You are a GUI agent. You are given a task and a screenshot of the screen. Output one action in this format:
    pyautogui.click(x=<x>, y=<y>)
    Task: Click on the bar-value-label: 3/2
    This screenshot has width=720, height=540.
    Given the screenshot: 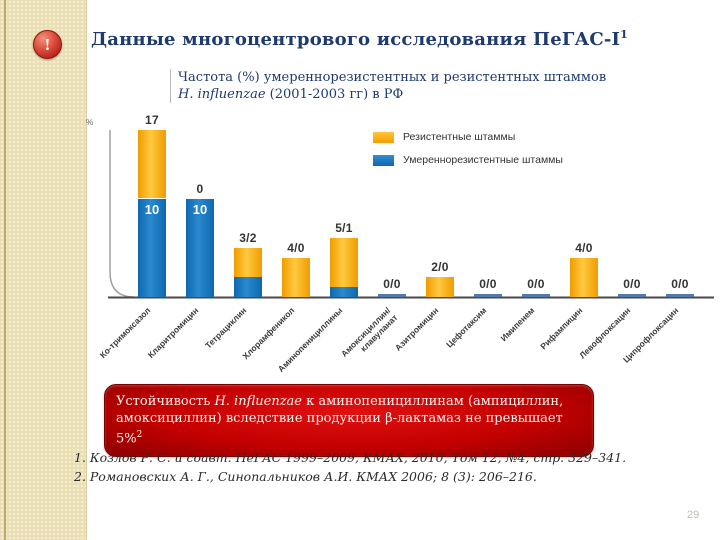 What is the action you would take?
    pyautogui.click(x=248, y=237)
    